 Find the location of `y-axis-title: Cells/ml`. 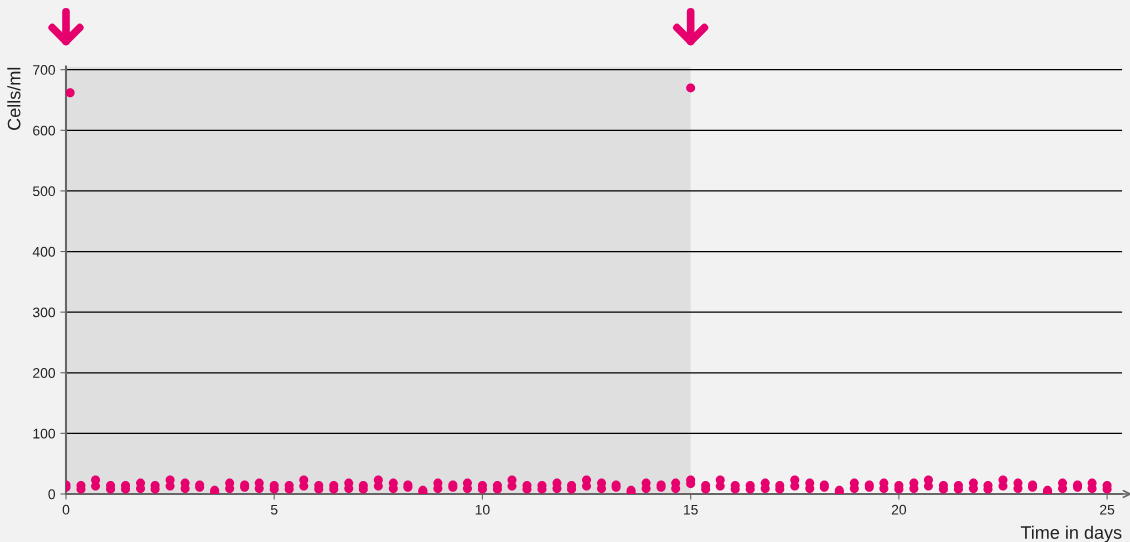

y-axis-title: Cells/ml is located at coordinates (14, 98).